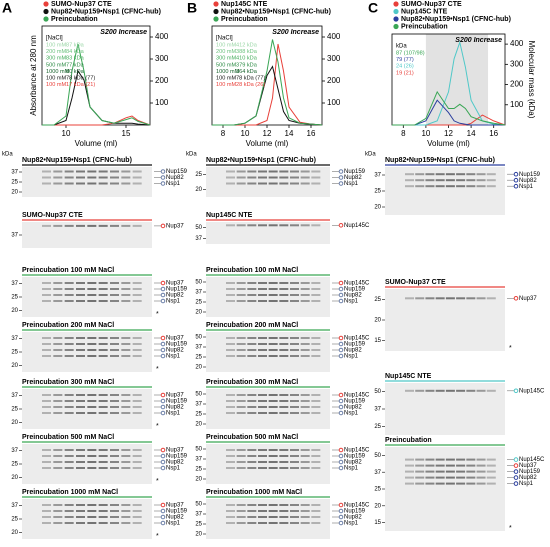 The image size is (550, 547). Describe the element at coordinates (528, 466) in the screenshot. I see `band-label: Nup37` at that location.